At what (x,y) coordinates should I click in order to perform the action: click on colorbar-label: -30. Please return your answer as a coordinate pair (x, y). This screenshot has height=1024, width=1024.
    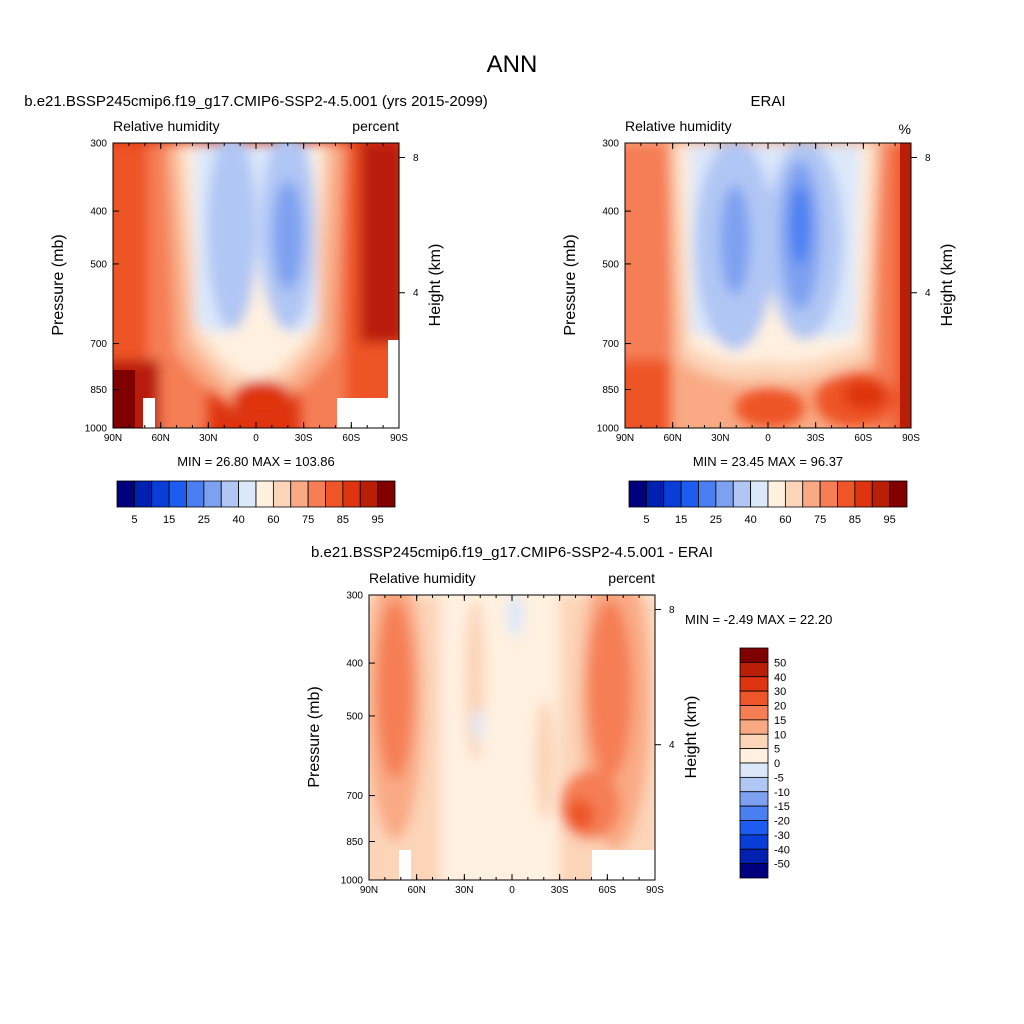
    Looking at the image, I should click on (782, 836).